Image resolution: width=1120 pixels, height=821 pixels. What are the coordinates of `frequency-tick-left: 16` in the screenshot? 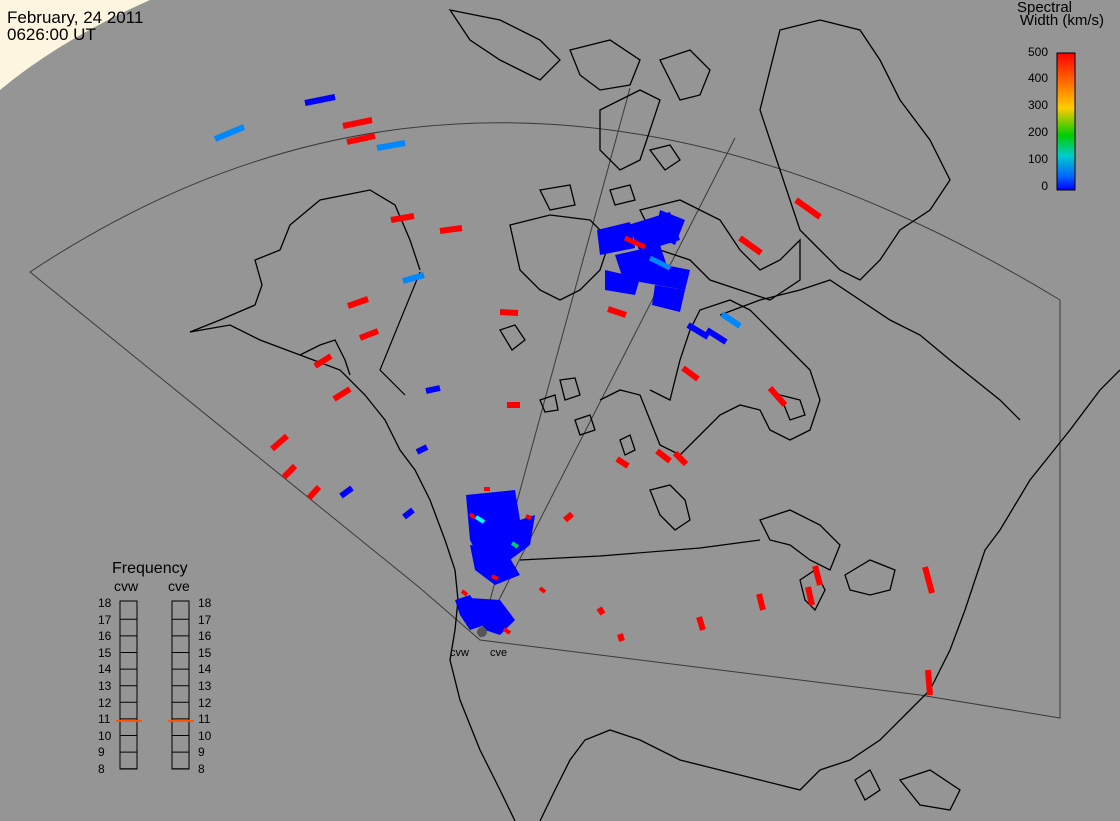 It's located at (105, 636).